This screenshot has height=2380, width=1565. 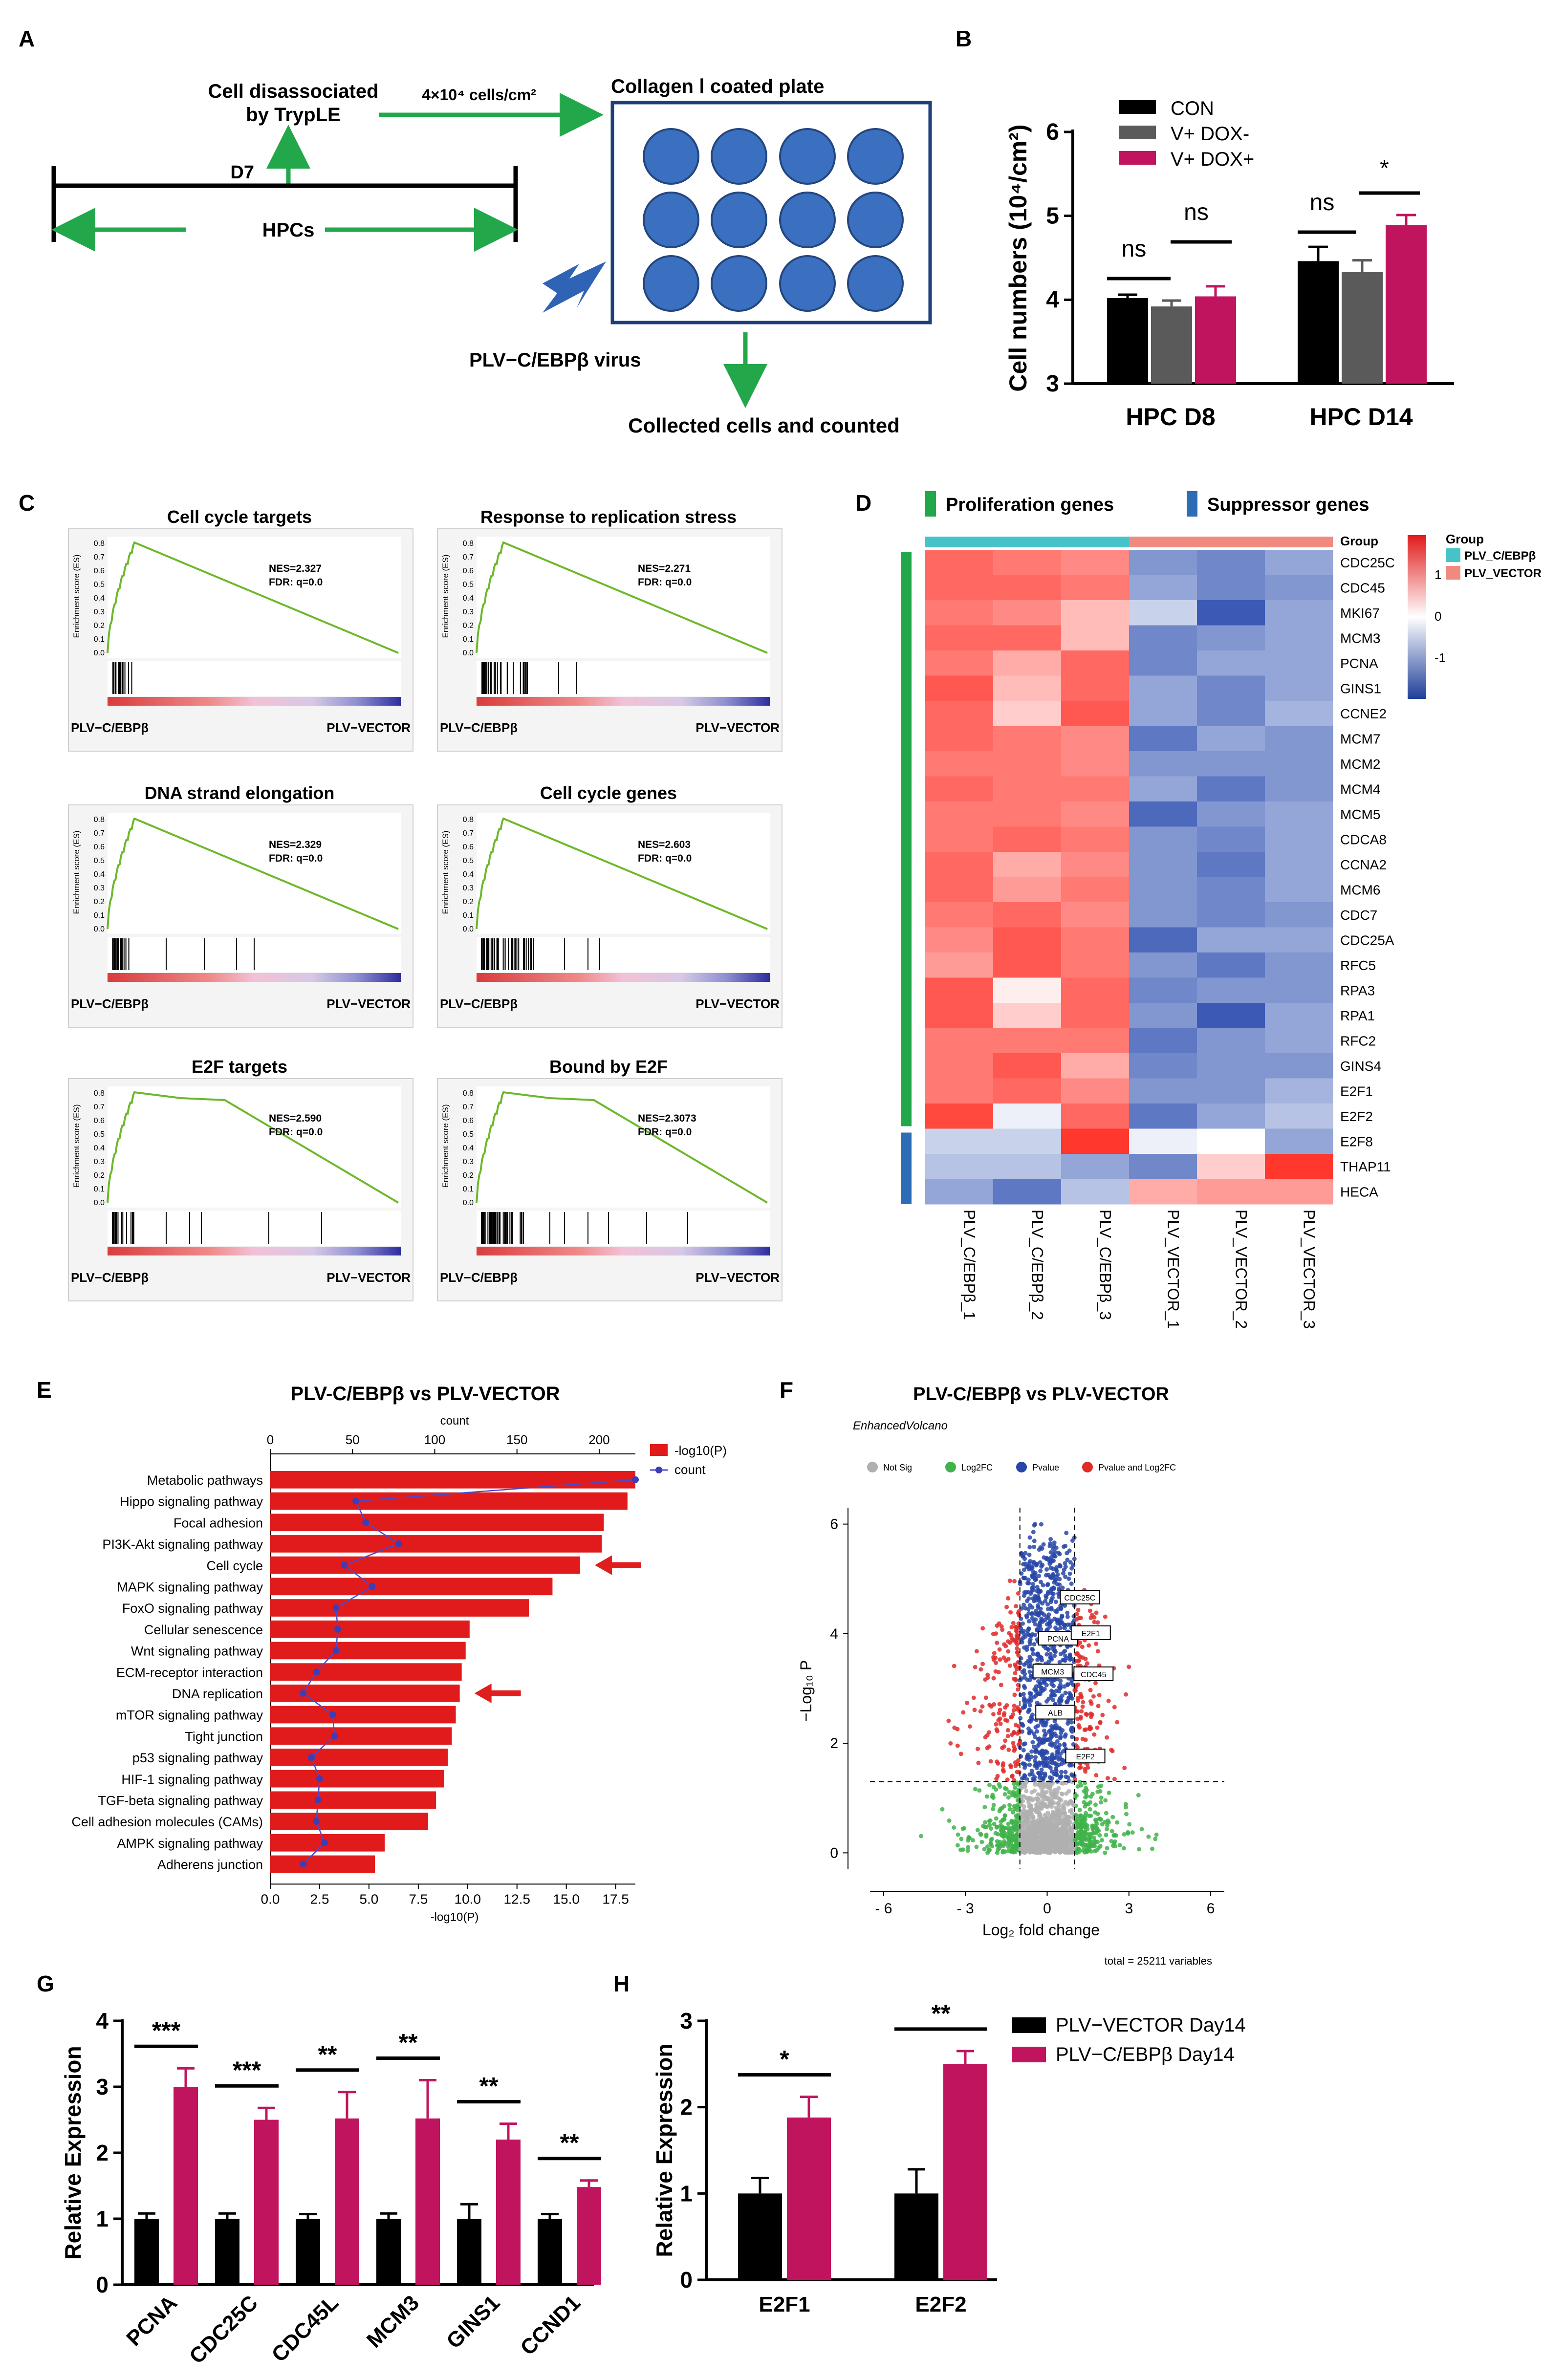 What do you see at coordinates (316, 1672) in the screenshot?
I see `count-point` at bounding box center [316, 1672].